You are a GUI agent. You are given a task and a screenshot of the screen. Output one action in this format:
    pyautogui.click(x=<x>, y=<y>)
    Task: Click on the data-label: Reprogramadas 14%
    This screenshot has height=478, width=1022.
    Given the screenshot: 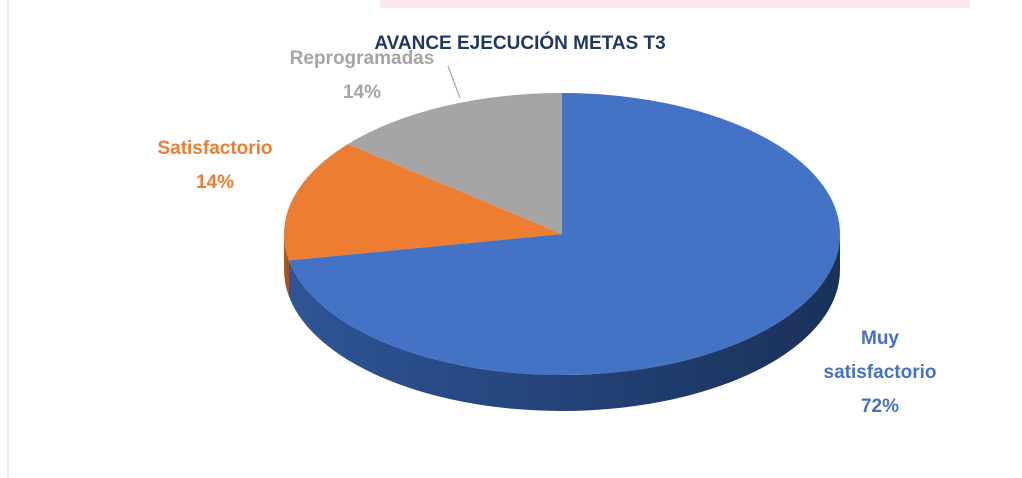 What is the action you would take?
    pyautogui.click(x=362, y=76)
    